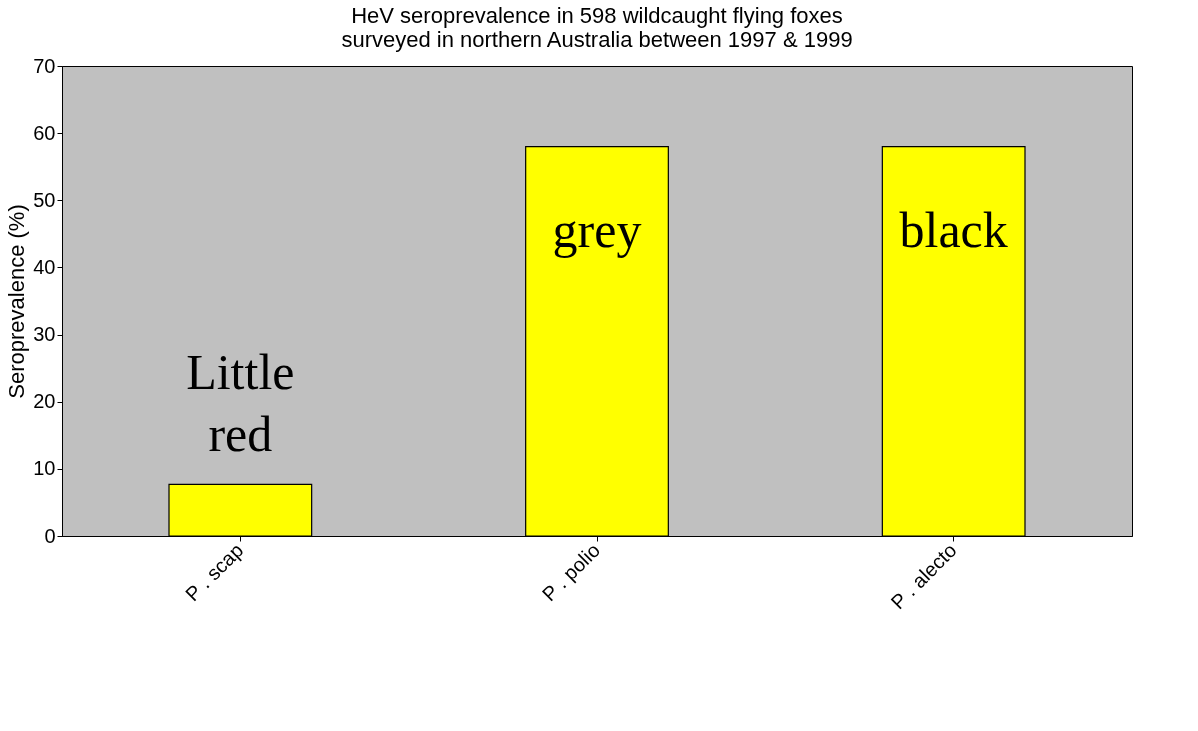 The height and width of the screenshot is (731, 1198). I want to click on y-tick-label: 70, so click(44, 65).